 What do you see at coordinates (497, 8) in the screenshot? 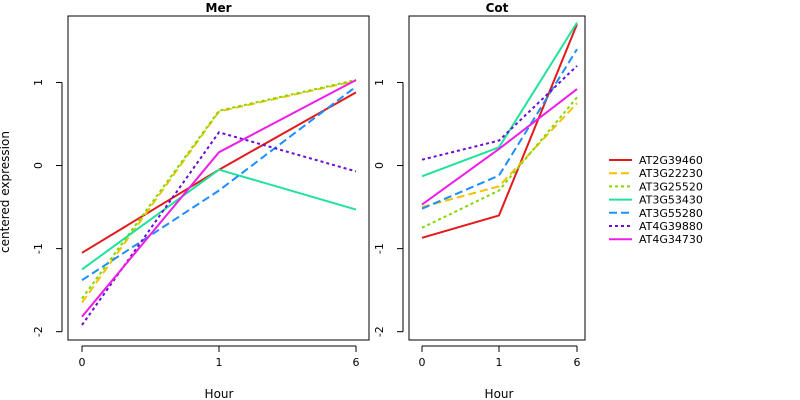
I see `panel-title: Cot` at bounding box center [497, 8].